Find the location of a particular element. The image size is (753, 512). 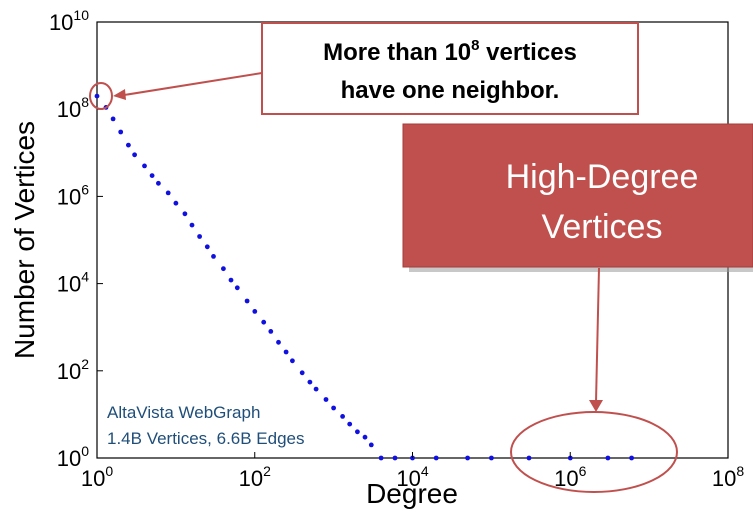

high-degree-box is located at coordinates (577, 195).